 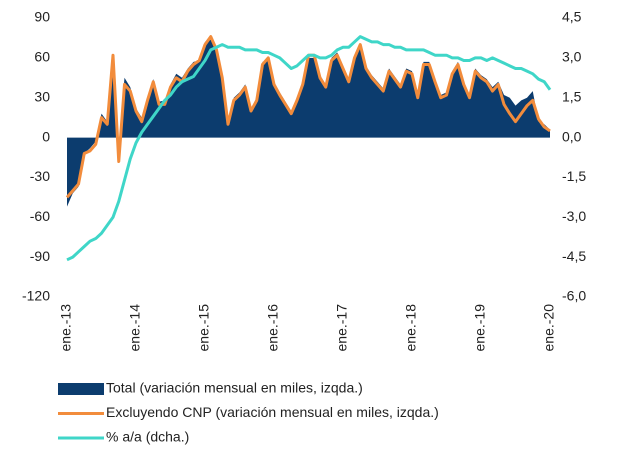 What do you see at coordinates (204, 328) in the screenshot?
I see `x-tick-label: ene.-15` at bounding box center [204, 328].